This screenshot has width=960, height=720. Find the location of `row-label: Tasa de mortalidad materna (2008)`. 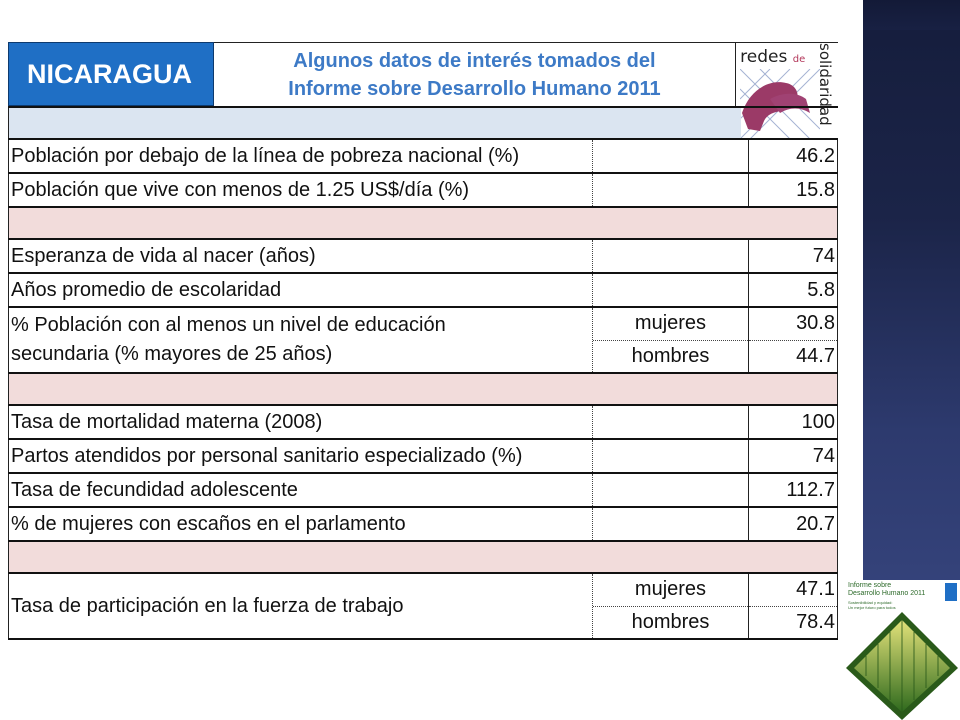

row-label: Tasa de mortalidad materna (2008) is located at coordinates (300, 422).